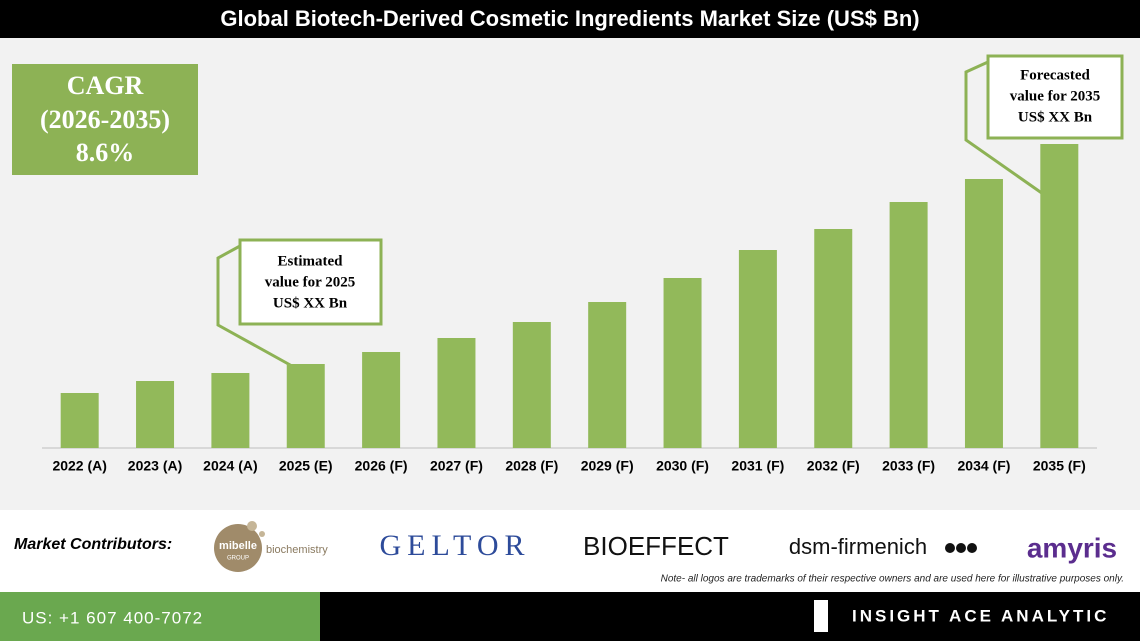 Image resolution: width=1140 pixels, height=641 pixels. I want to click on logo: dsm-firmenich, so click(858, 546).